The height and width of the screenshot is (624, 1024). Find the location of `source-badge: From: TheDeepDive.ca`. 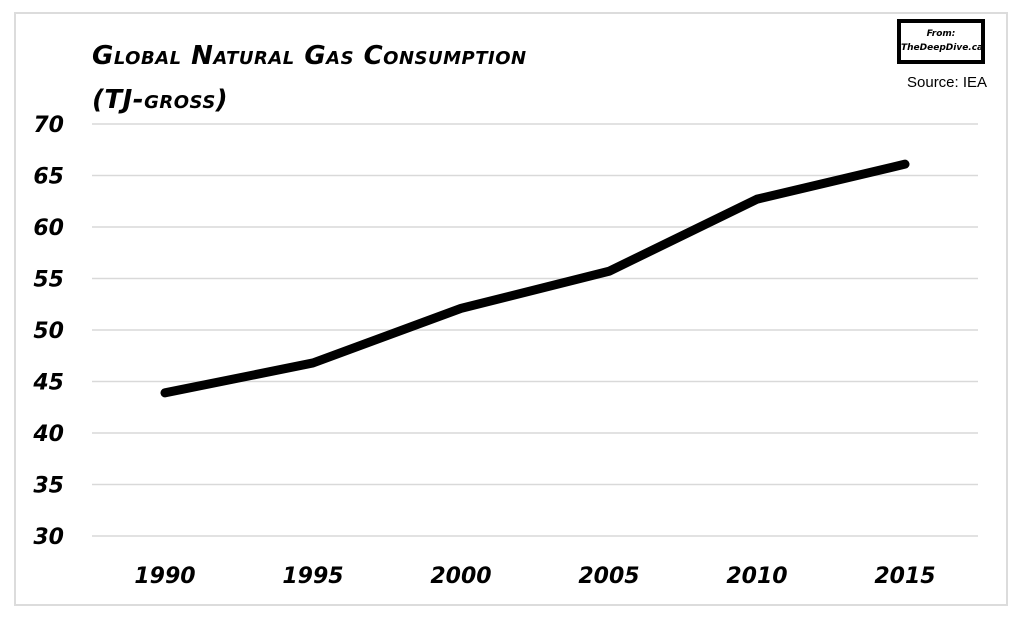

source-badge: From: TheDeepDive.ca is located at coordinates (941, 41).